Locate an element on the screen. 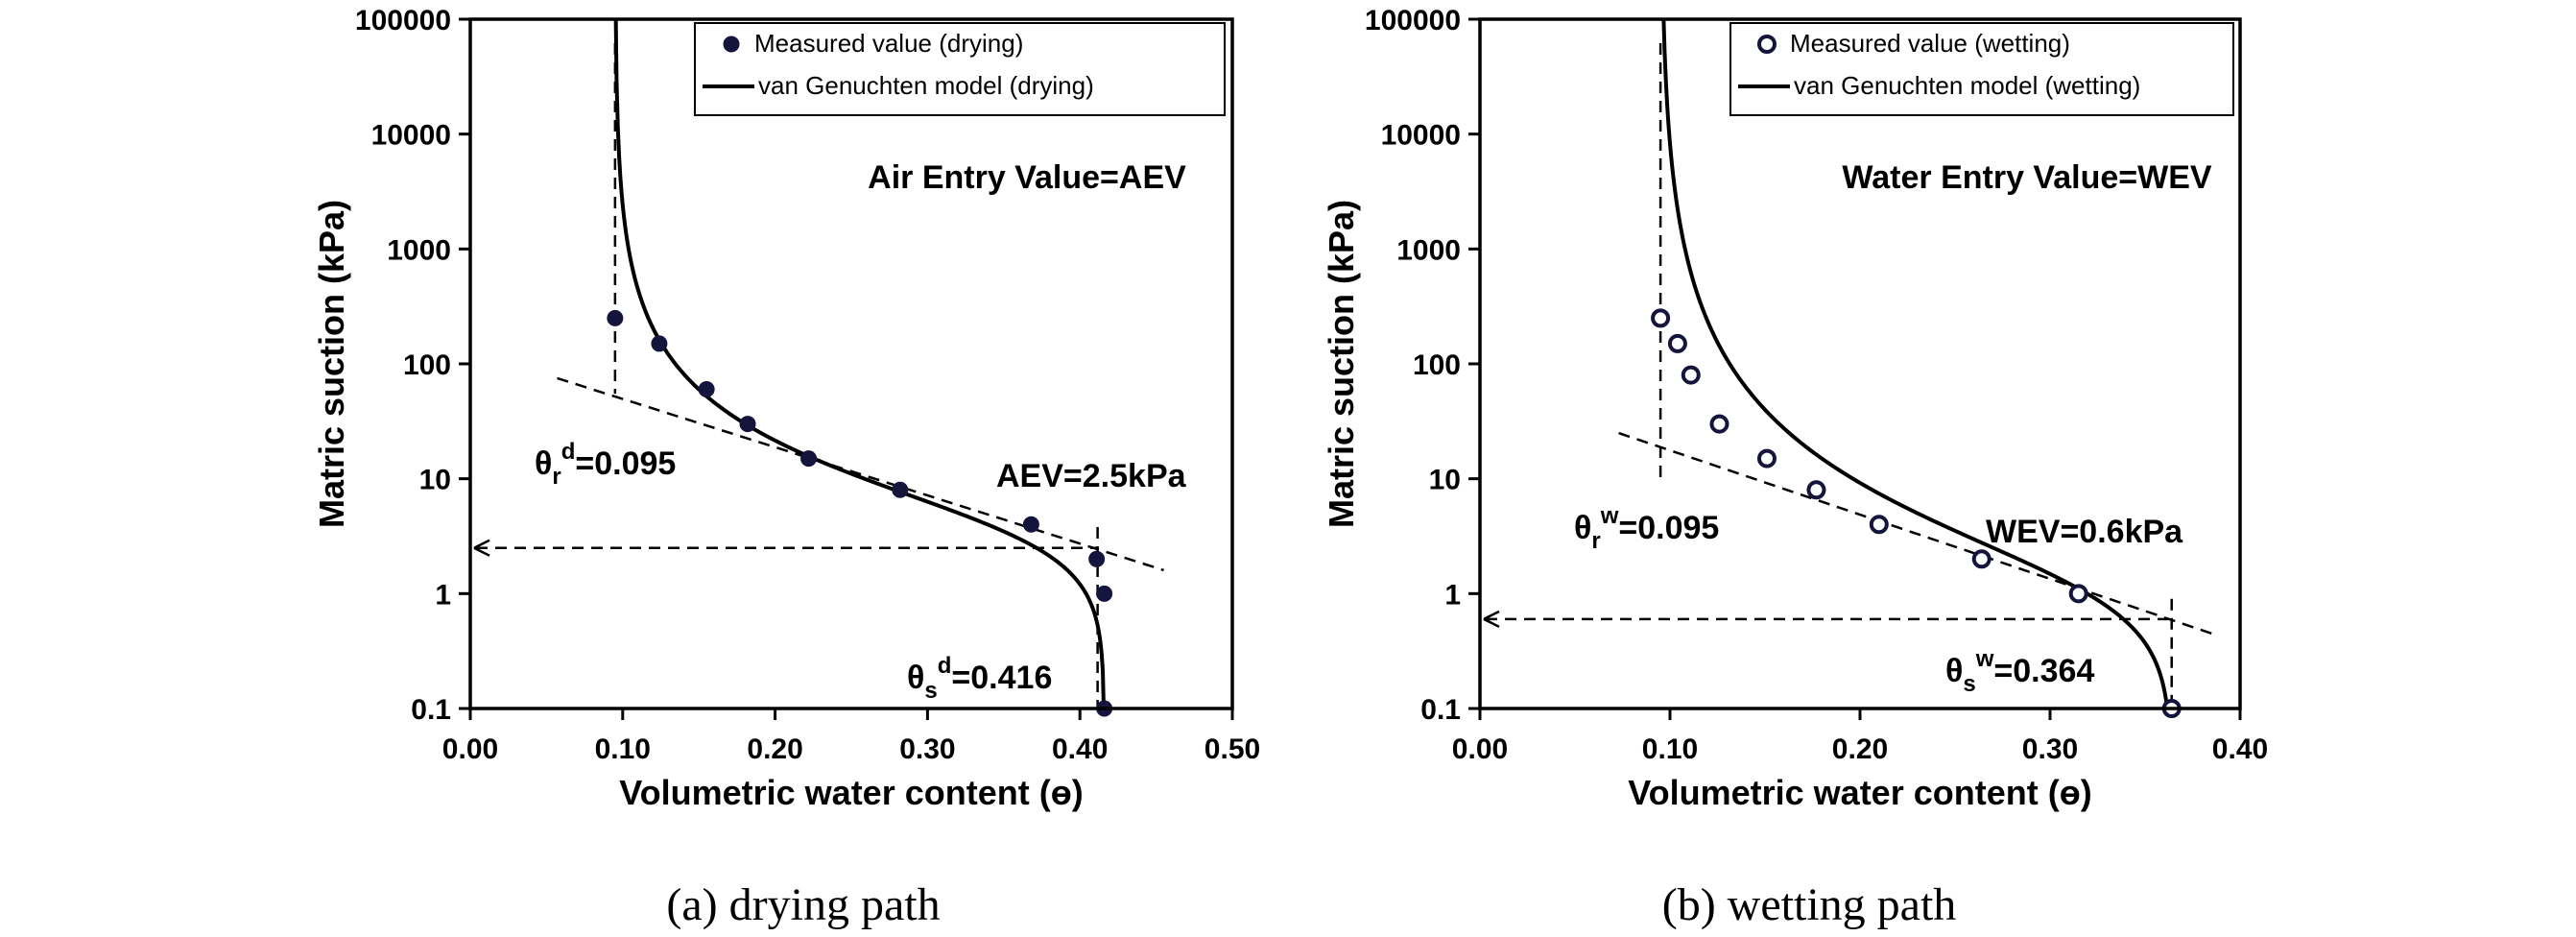 The width and height of the screenshot is (2576, 937). theta-r-label-superscript: d is located at coordinates (568, 452).